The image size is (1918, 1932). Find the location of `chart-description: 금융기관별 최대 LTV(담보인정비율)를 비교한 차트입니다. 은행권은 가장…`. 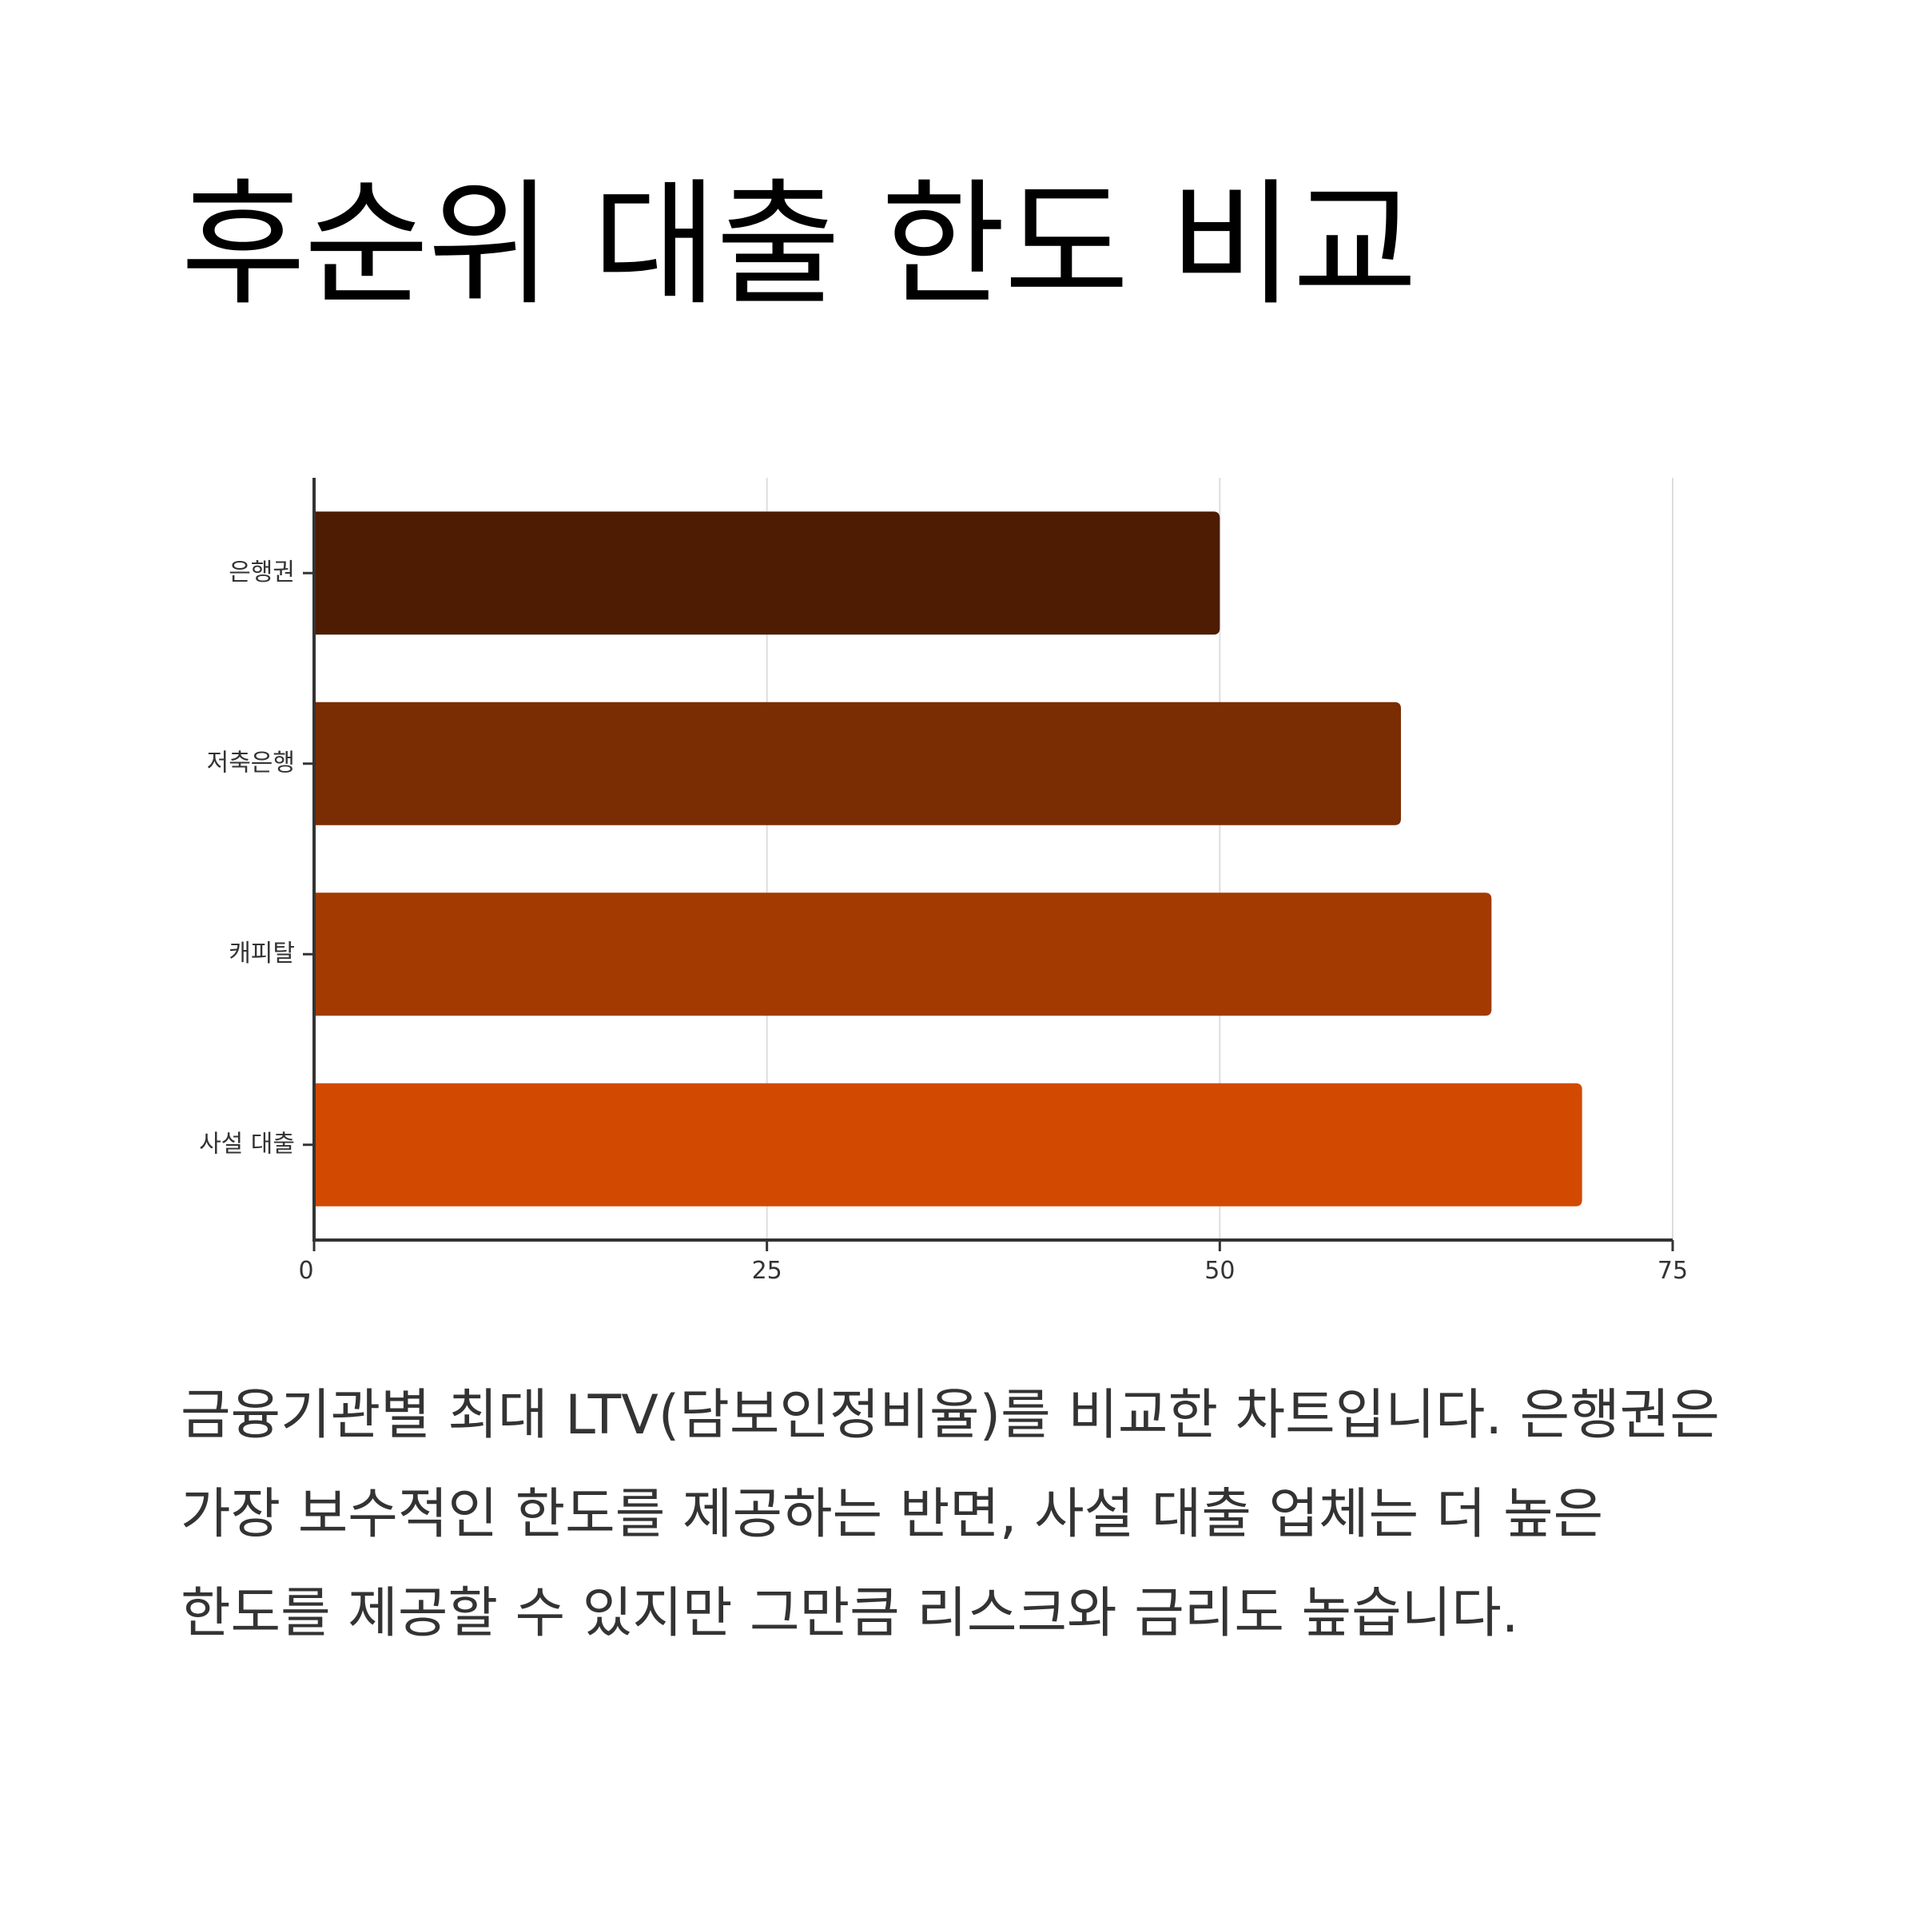

chart-description: 금융기관별 최대 LTV(담보인정비율)를 비교한 차트입니다. 은행권은 가장… is located at coordinates (951, 1514).